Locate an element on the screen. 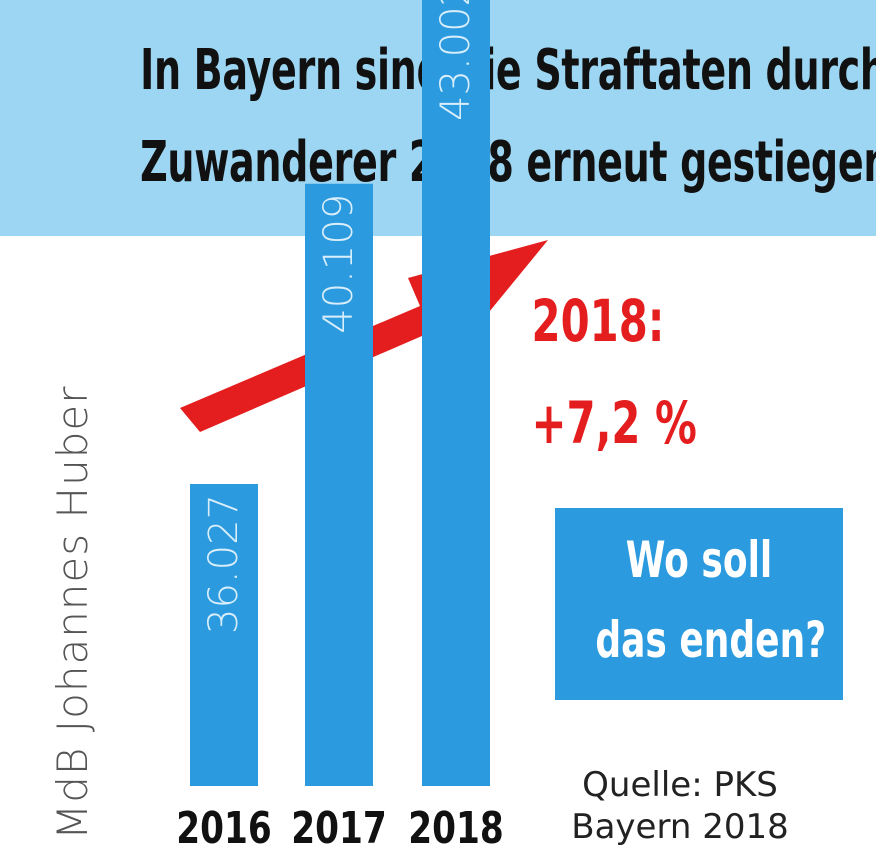  x-tick-label: 2017 is located at coordinates (338, 828).